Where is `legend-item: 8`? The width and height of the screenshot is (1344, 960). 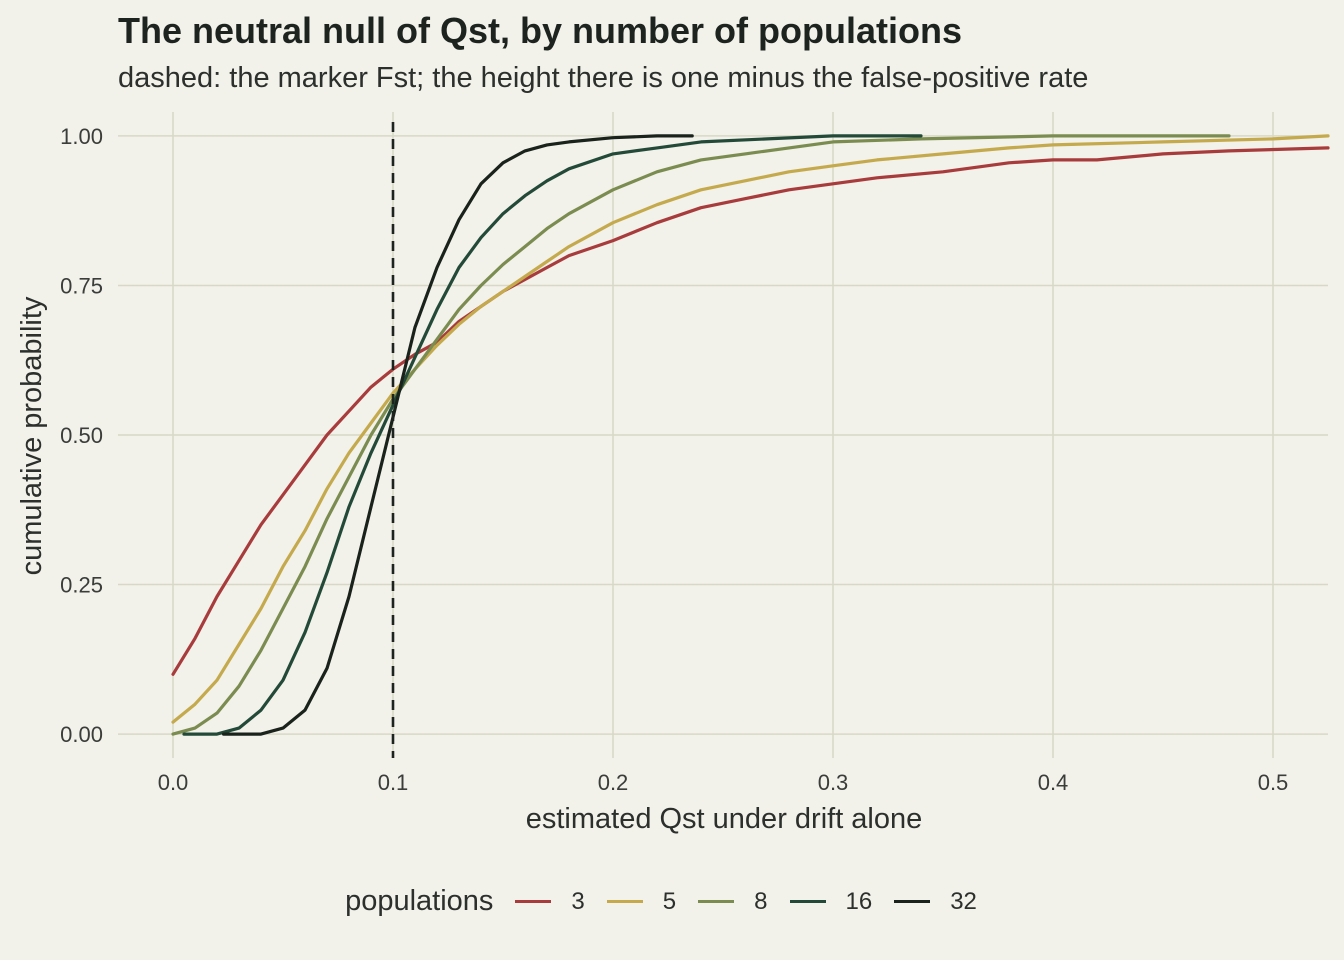
legend-item: 8 is located at coordinates (733, 901).